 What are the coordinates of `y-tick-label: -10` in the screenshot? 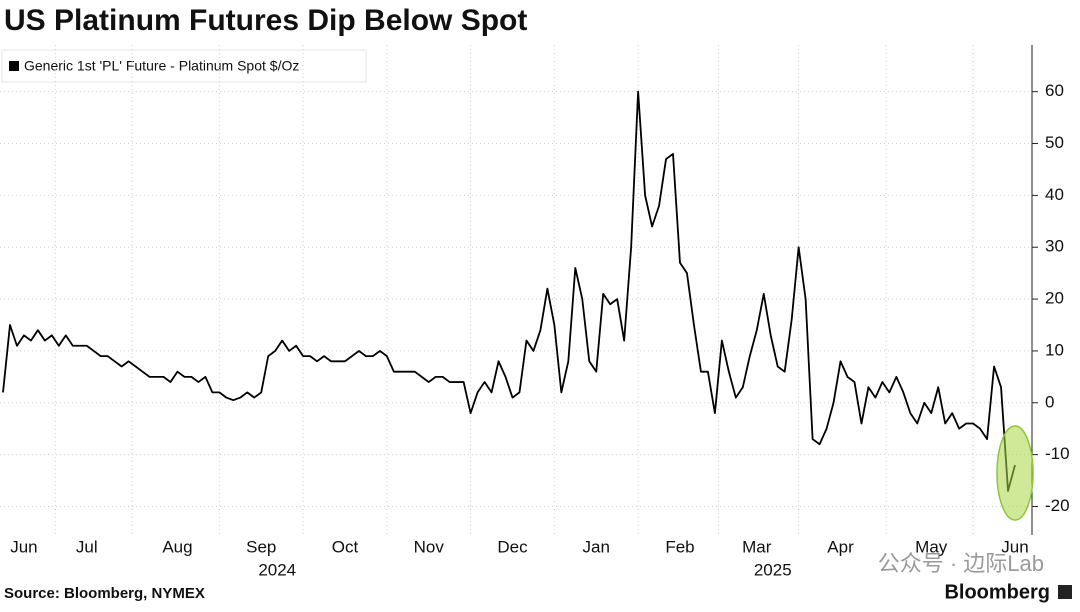 It's located at (1057, 453).